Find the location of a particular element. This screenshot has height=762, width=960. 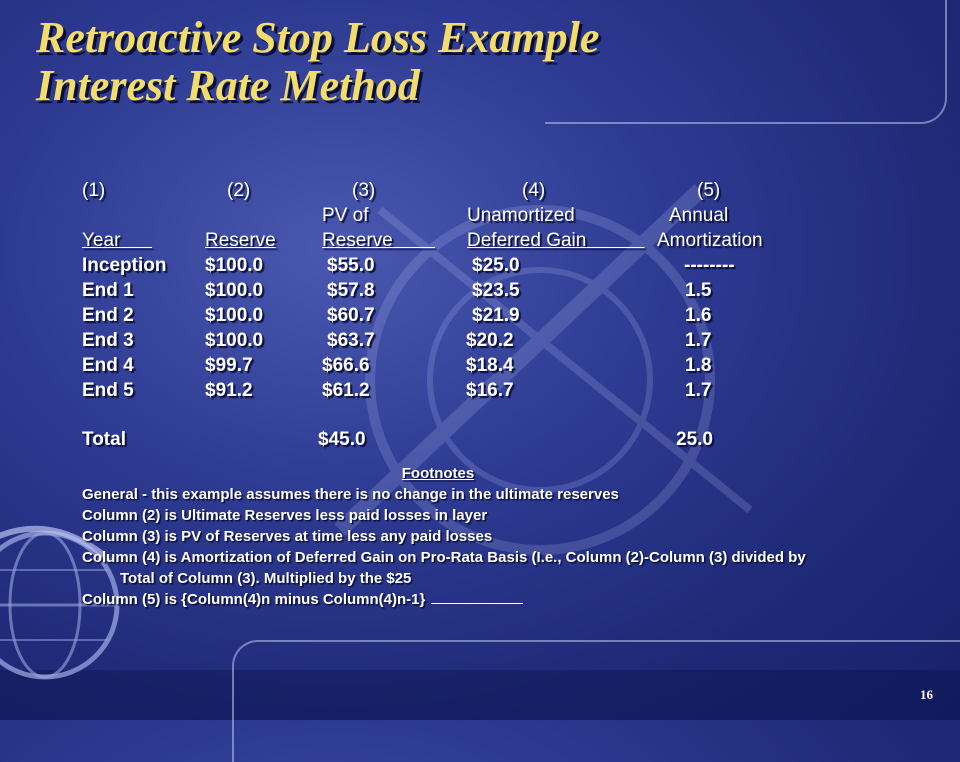

cell-reserve: $91.2 is located at coordinates (229, 390).